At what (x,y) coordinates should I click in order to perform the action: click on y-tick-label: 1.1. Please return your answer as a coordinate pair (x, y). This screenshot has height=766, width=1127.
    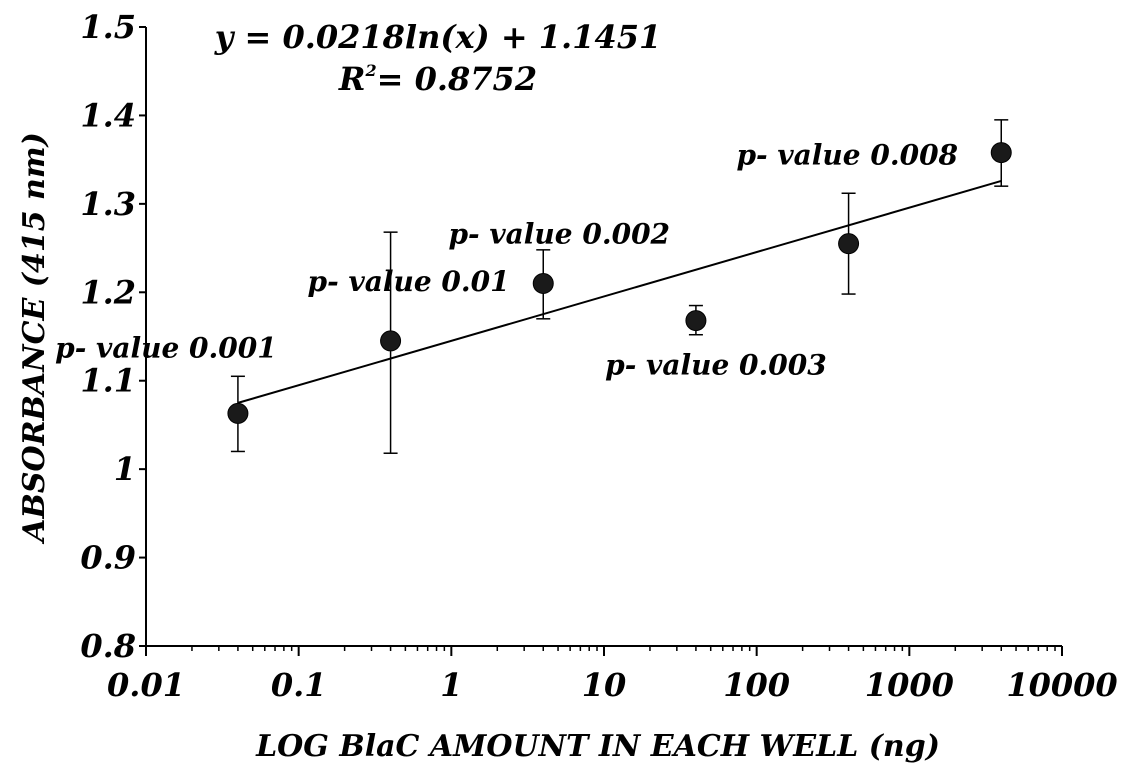
    Looking at the image, I should click on (108, 381).